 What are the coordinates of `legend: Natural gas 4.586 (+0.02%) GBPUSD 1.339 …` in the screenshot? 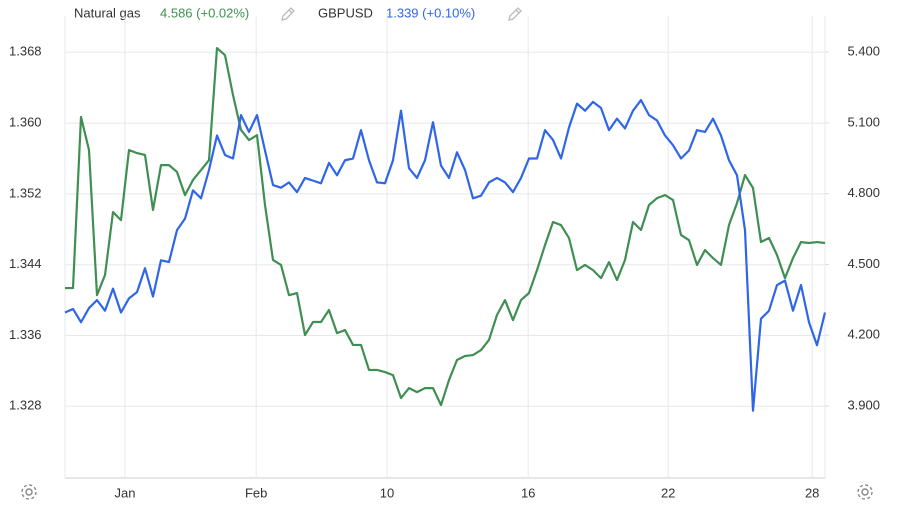 It's located at (298, 13).